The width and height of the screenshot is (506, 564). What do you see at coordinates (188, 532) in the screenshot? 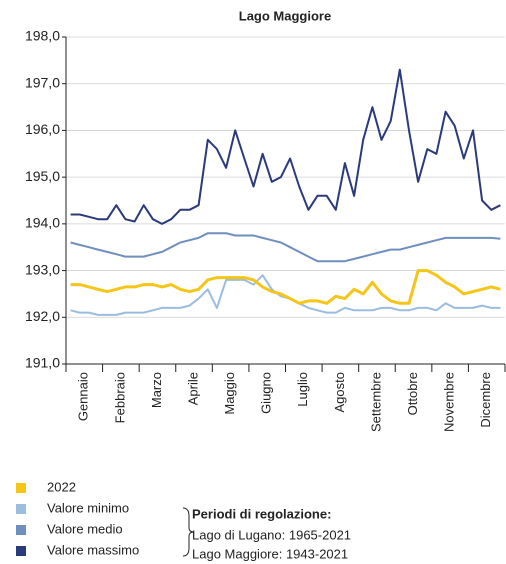
I see `brace` at bounding box center [188, 532].